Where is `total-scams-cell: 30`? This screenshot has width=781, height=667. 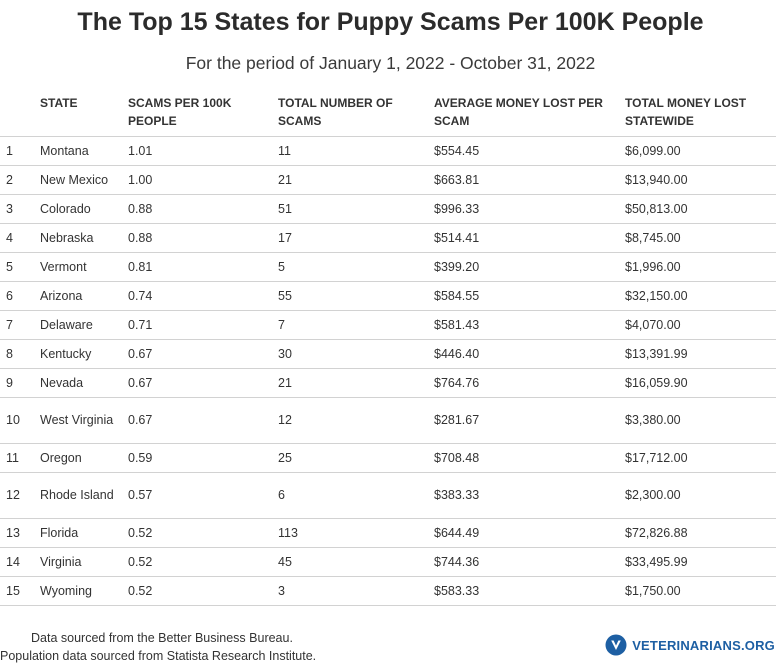
total-scams-cell: 30 is located at coordinates (356, 354).